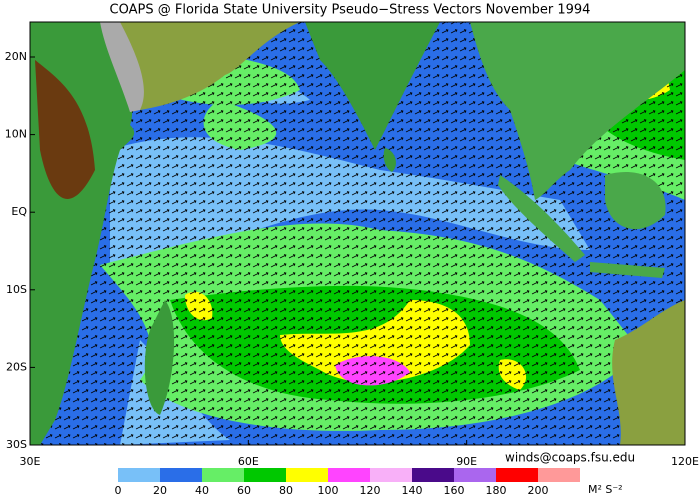 This screenshot has width=700, height=500. I want to click on madagascar, so click(159, 357).